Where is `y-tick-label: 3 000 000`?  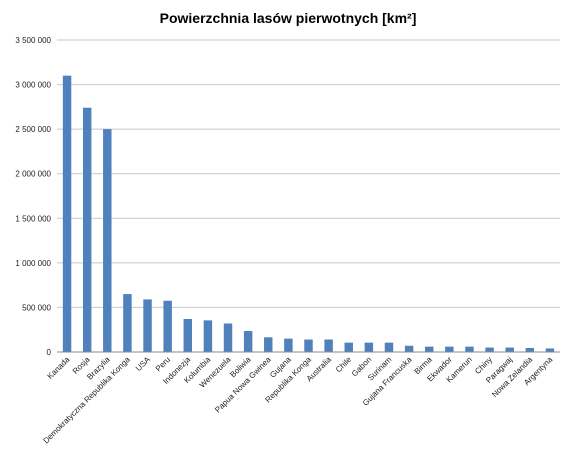 y-tick-label: 3 000 000 is located at coordinates (33, 85).